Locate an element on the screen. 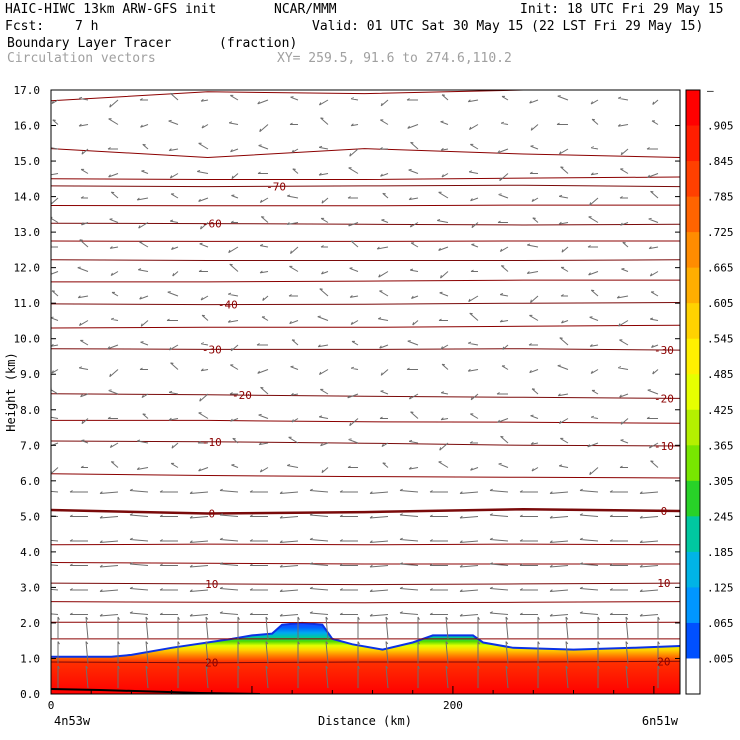 The width and height of the screenshot is (740, 740). y-tick-label: 4.0 is located at coordinates (30, 552).